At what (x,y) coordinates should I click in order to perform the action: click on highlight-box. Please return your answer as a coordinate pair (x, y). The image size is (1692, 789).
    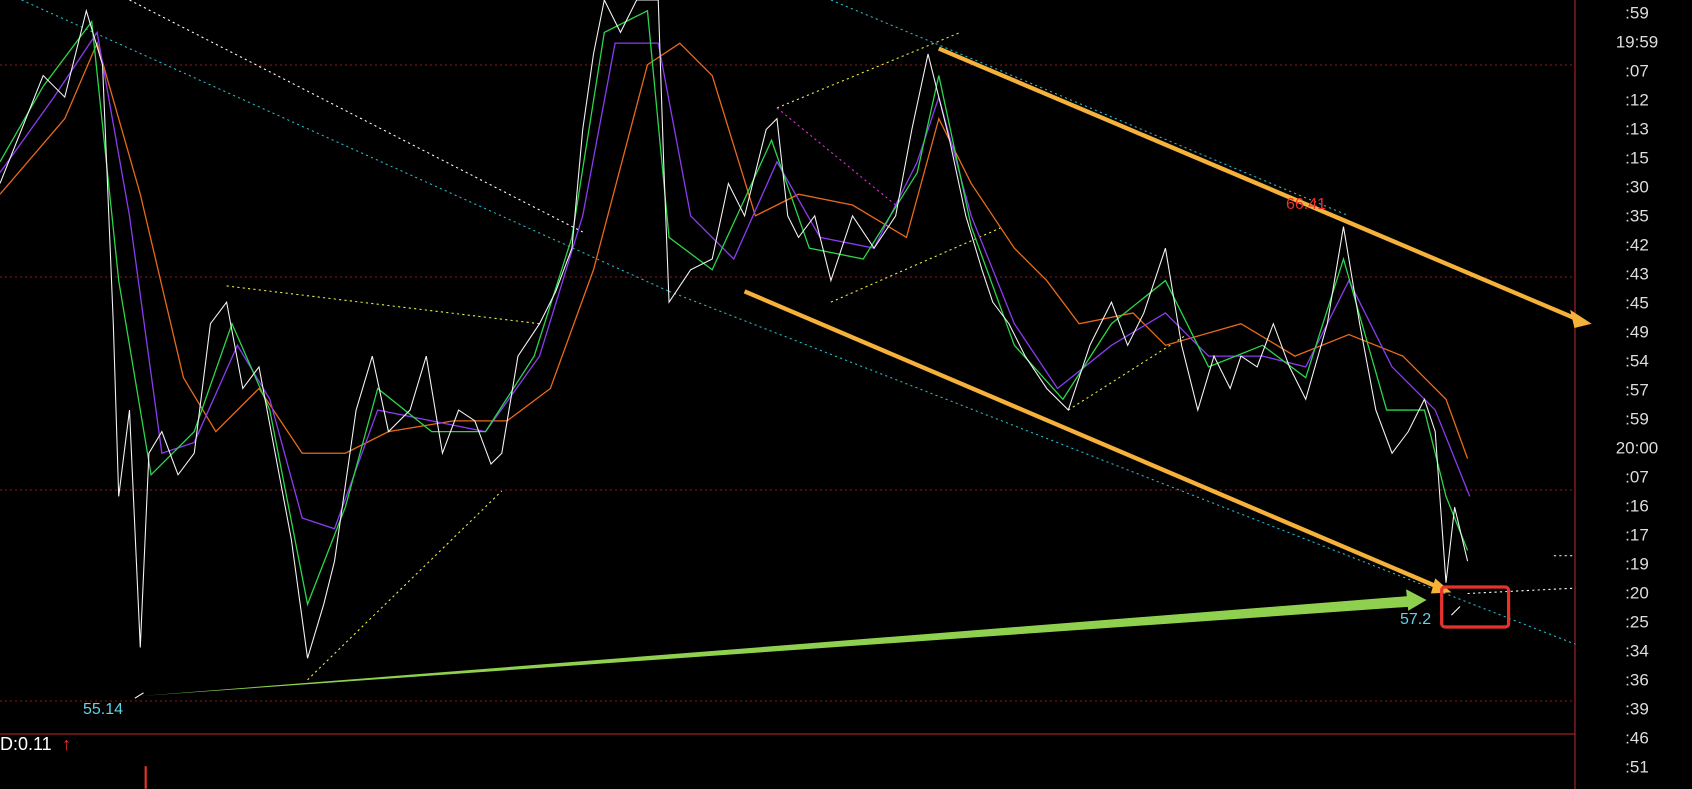
    Looking at the image, I should click on (1475, 607).